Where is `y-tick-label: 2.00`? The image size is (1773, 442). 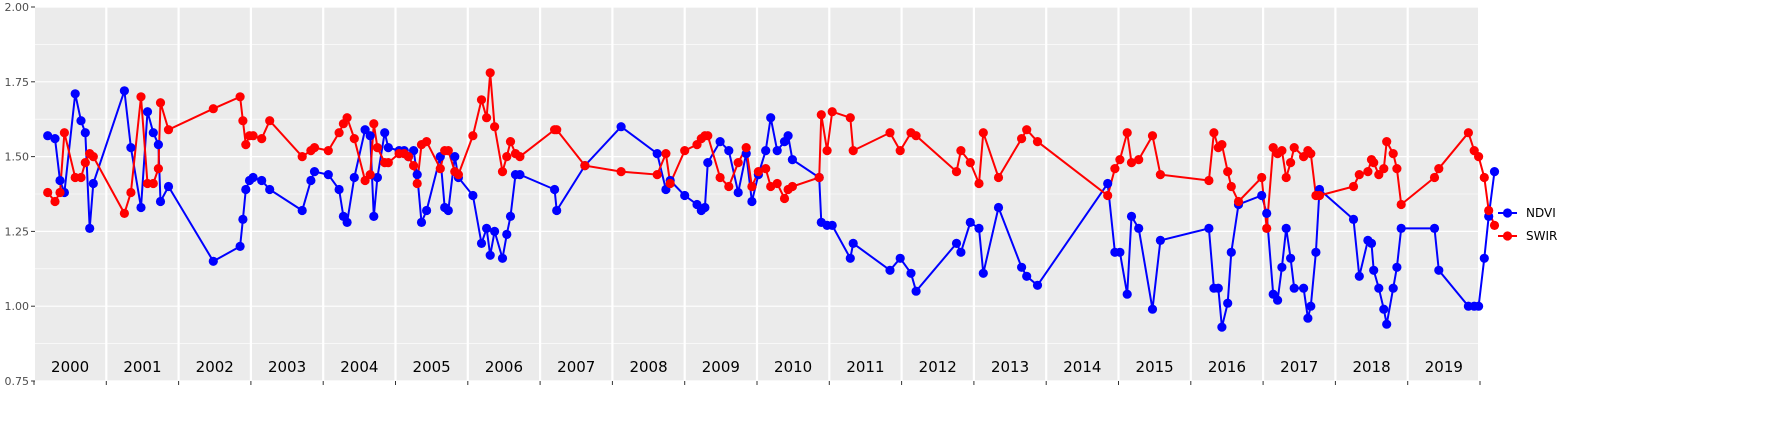 y-tick-label: 2.00 is located at coordinates (17, 7).